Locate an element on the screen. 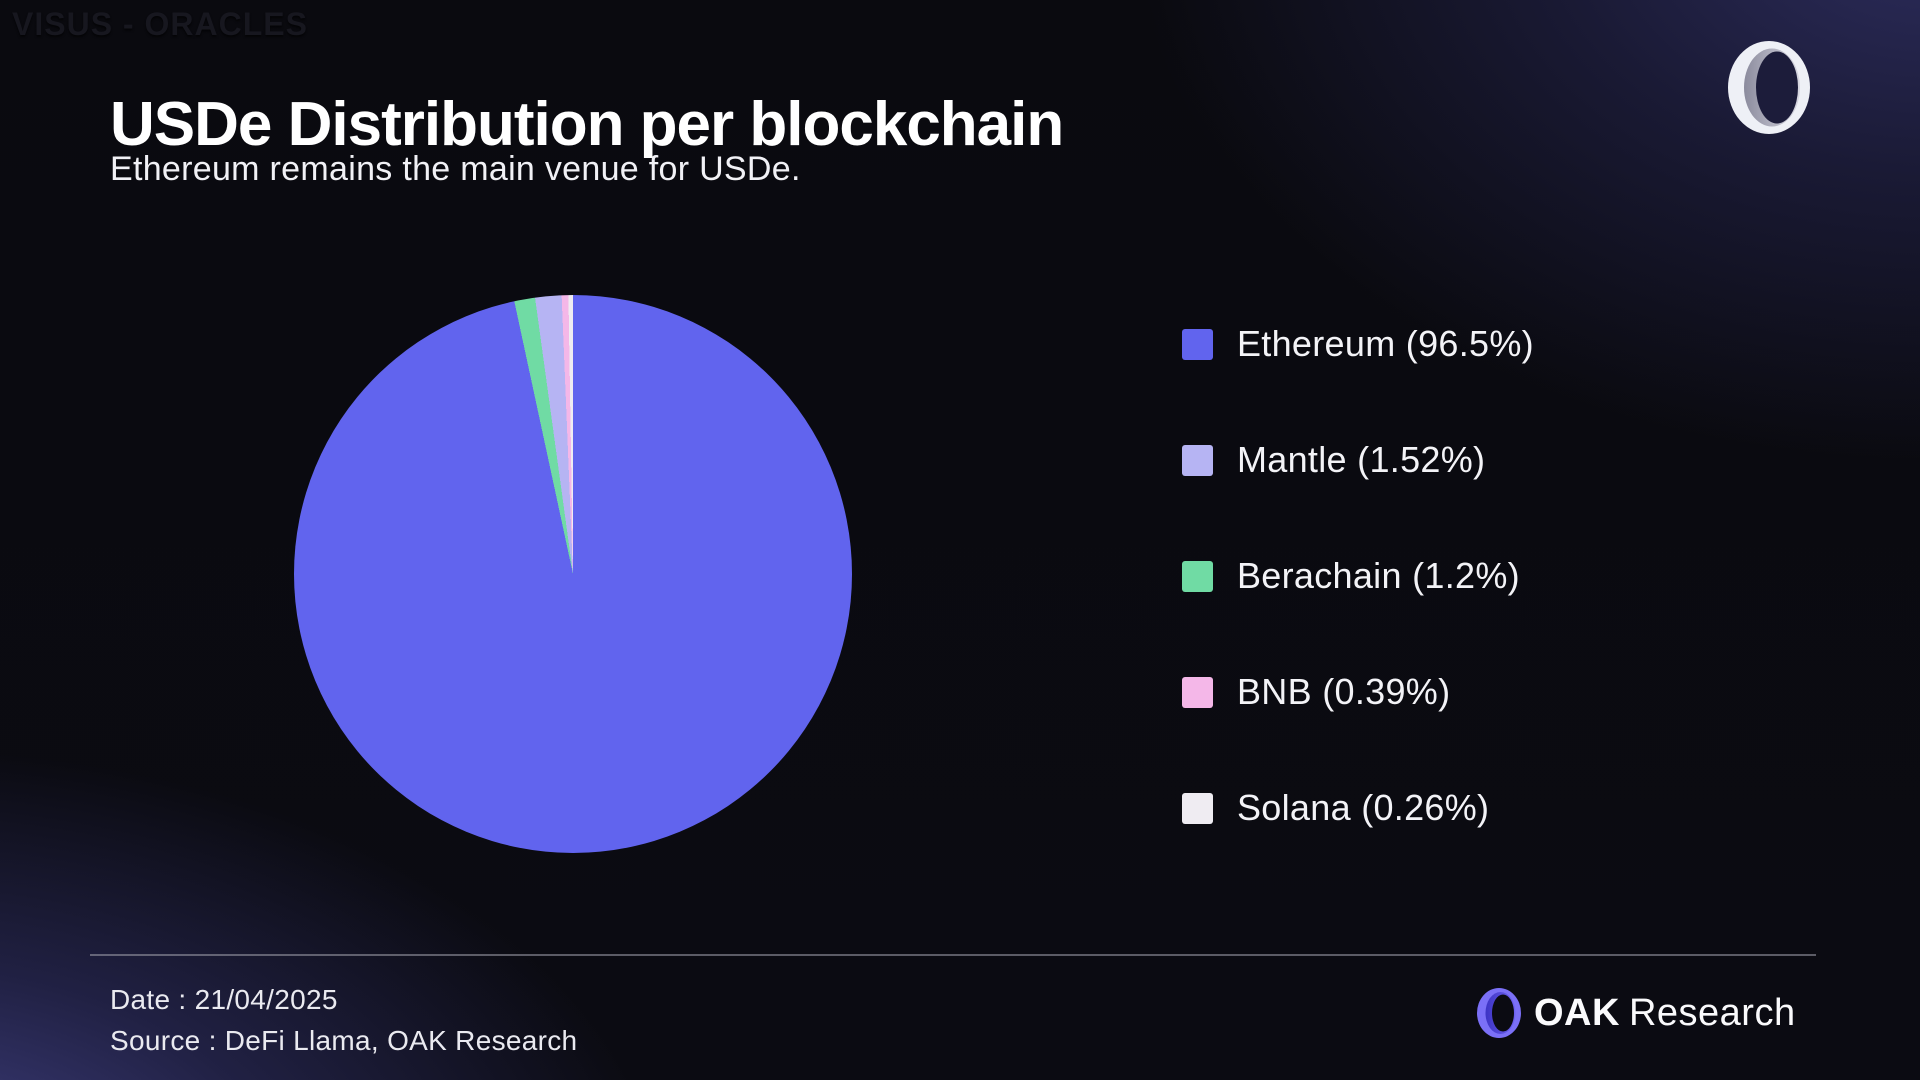  brand-name-light: Research is located at coordinates (1712, 1012).